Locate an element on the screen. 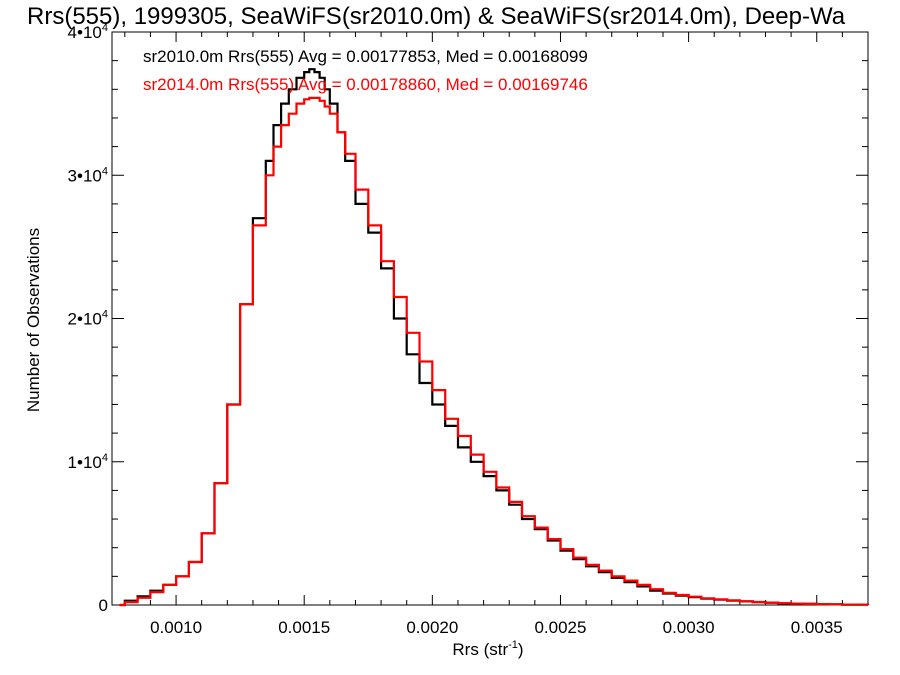 Image resolution: width=900 pixels, height=675 pixels. y-tick-label: 0 is located at coordinates (103, 605).